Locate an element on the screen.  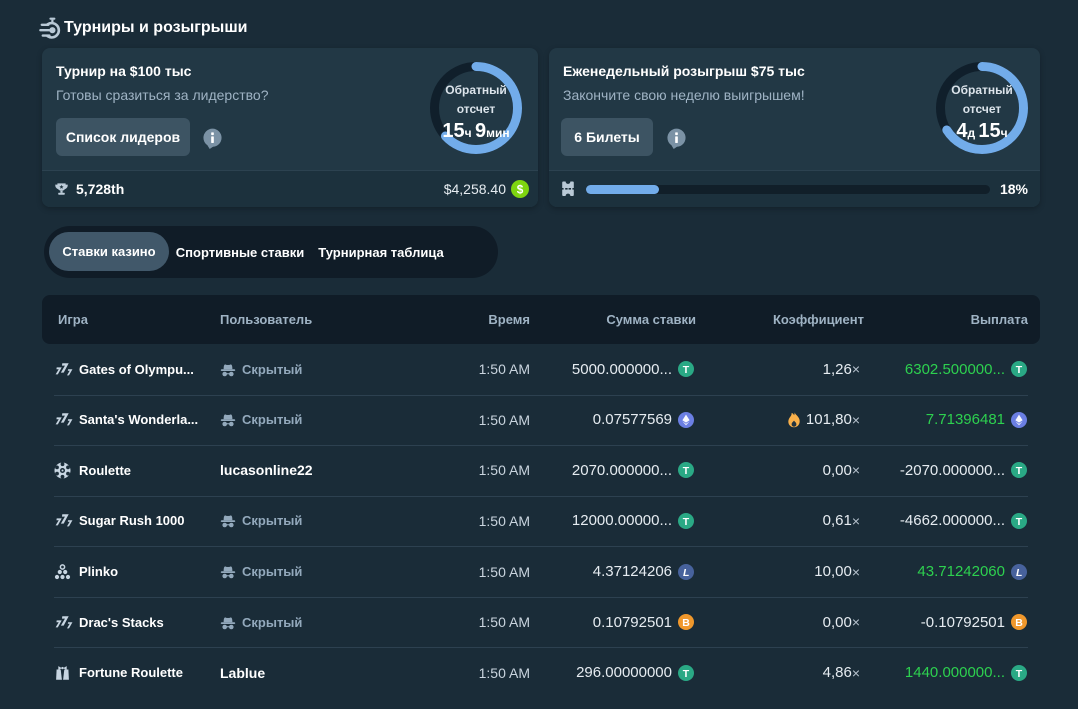
svg-text: 15ч 9мин is located at coordinates (475, 131).